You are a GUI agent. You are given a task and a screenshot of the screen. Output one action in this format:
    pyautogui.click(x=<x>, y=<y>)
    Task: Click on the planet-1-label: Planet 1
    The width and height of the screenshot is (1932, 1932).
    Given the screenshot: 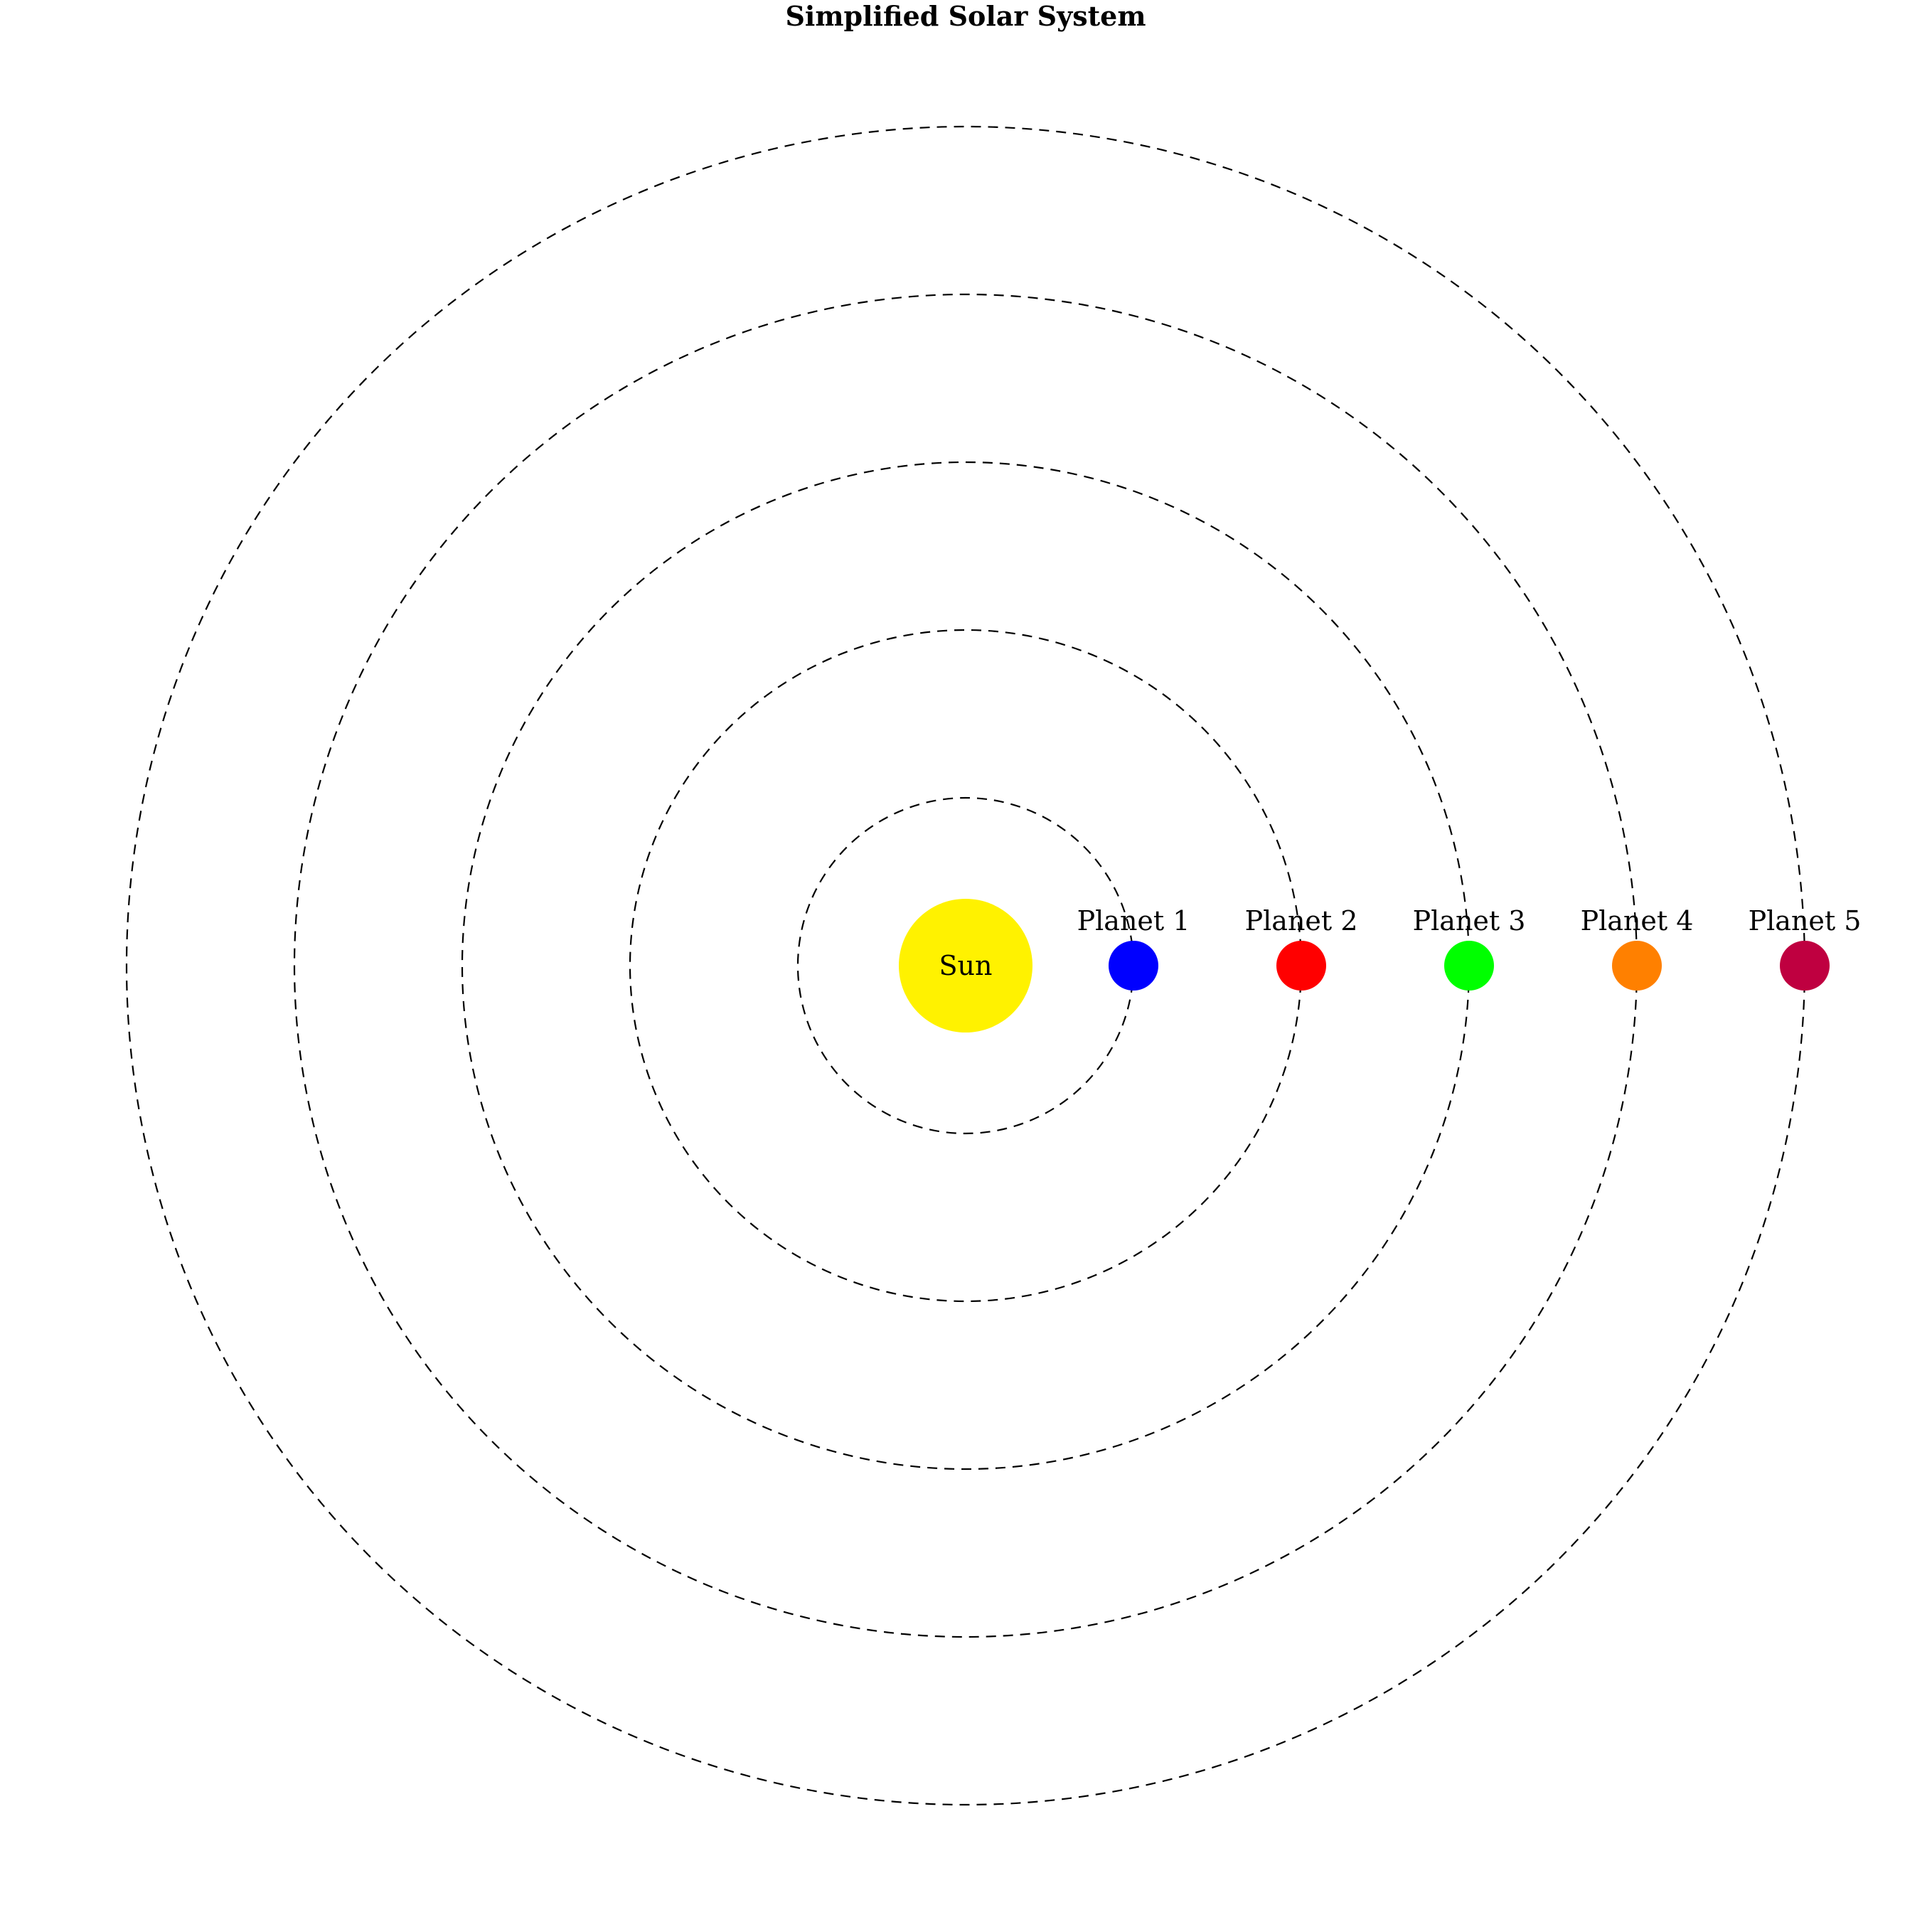 What is the action you would take?
    pyautogui.click(x=1133, y=921)
    